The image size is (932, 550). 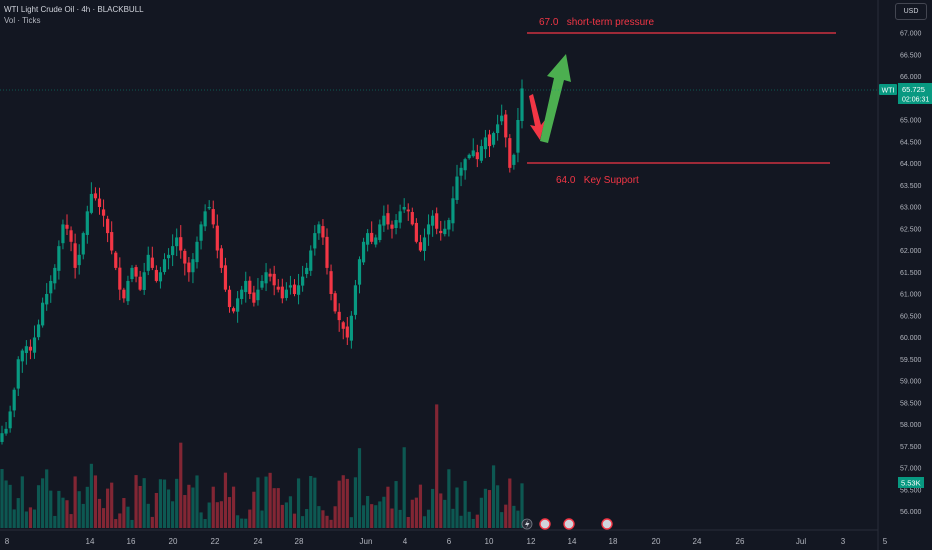 I want to click on price-tag-box, so click(x=915, y=93).